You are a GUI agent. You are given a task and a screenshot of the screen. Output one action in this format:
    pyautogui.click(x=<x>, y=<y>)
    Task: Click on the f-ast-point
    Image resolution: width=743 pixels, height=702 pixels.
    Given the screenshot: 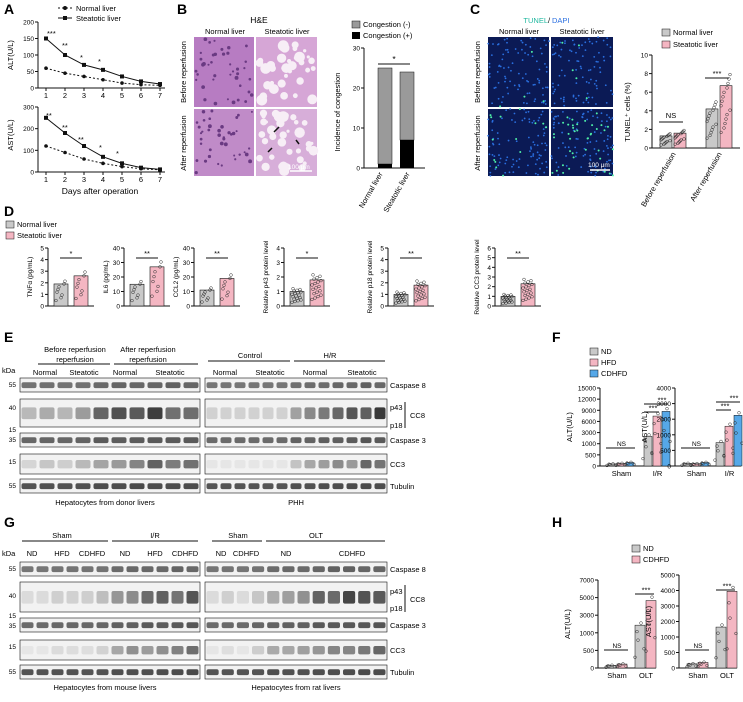 What is the action you would take?
    pyautogui.click(x=693, y=464)
    